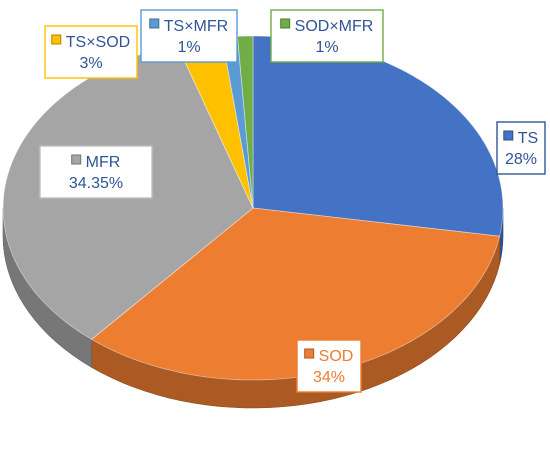 The height and width of the screenshot is (457, 550). I want to click on legend-key-ts-x-sod, so click(56, 39).